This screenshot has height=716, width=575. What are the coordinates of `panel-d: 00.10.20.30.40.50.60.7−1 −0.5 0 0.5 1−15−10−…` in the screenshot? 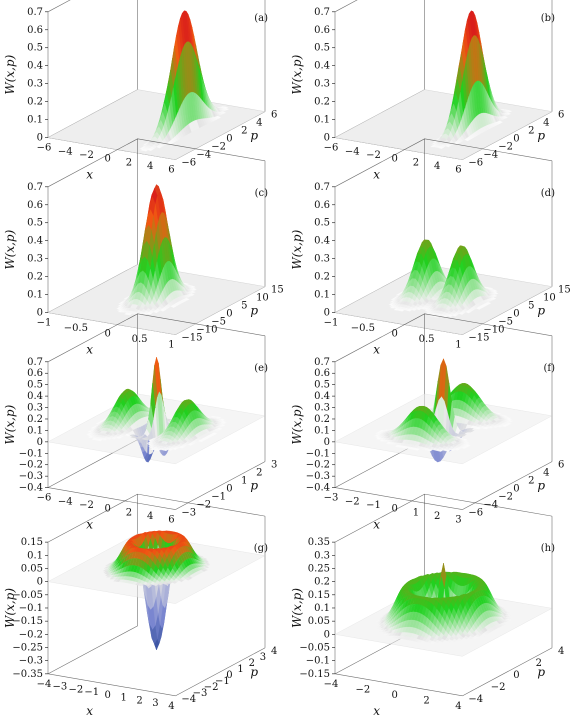 It's located at (430, 247).